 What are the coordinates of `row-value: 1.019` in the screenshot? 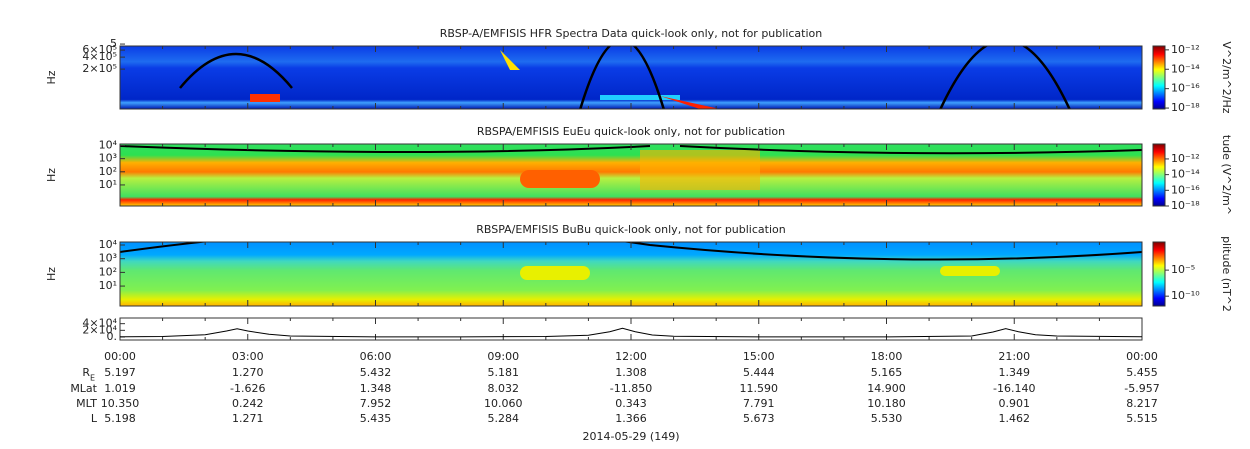 It's located at (120, 388).